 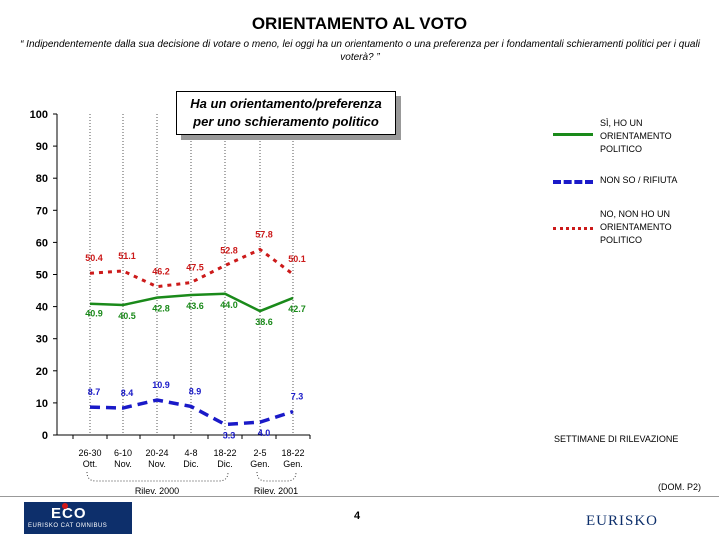 What do you see at coordinates (94, 258) in the screenshot?
I see `series-2-data-label-0: 50.4` at bounding box center [94, 258].